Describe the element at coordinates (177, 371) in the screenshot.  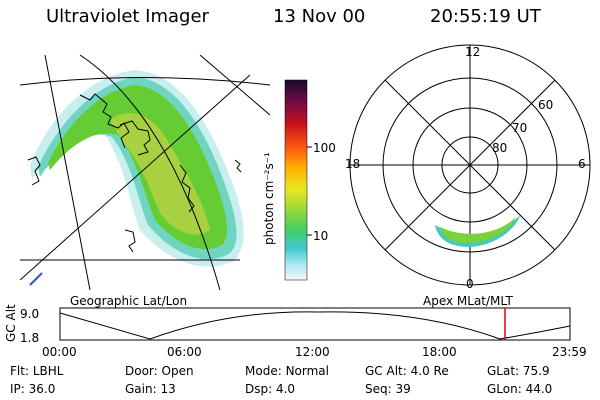
I see `status-door-value: Open` at that location.